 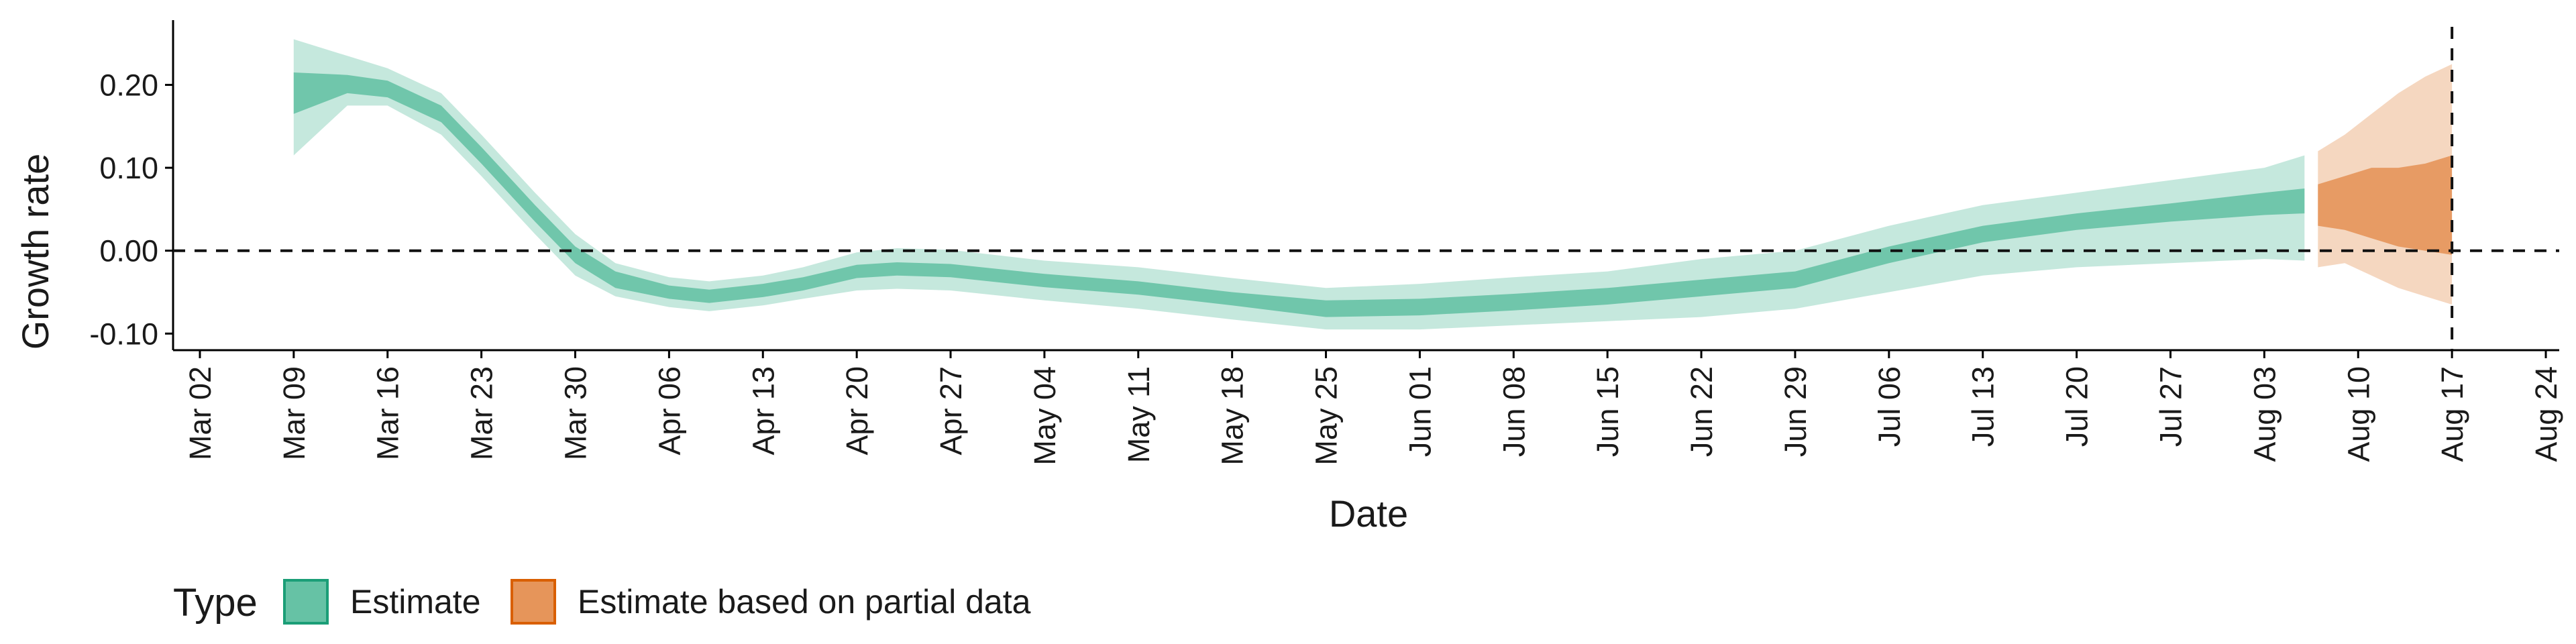 What do you see at coordinates (804, 602) in the screenshot?
I see `legend-label-partial: Estimate based on partial data` at bounding box center [804, 602].